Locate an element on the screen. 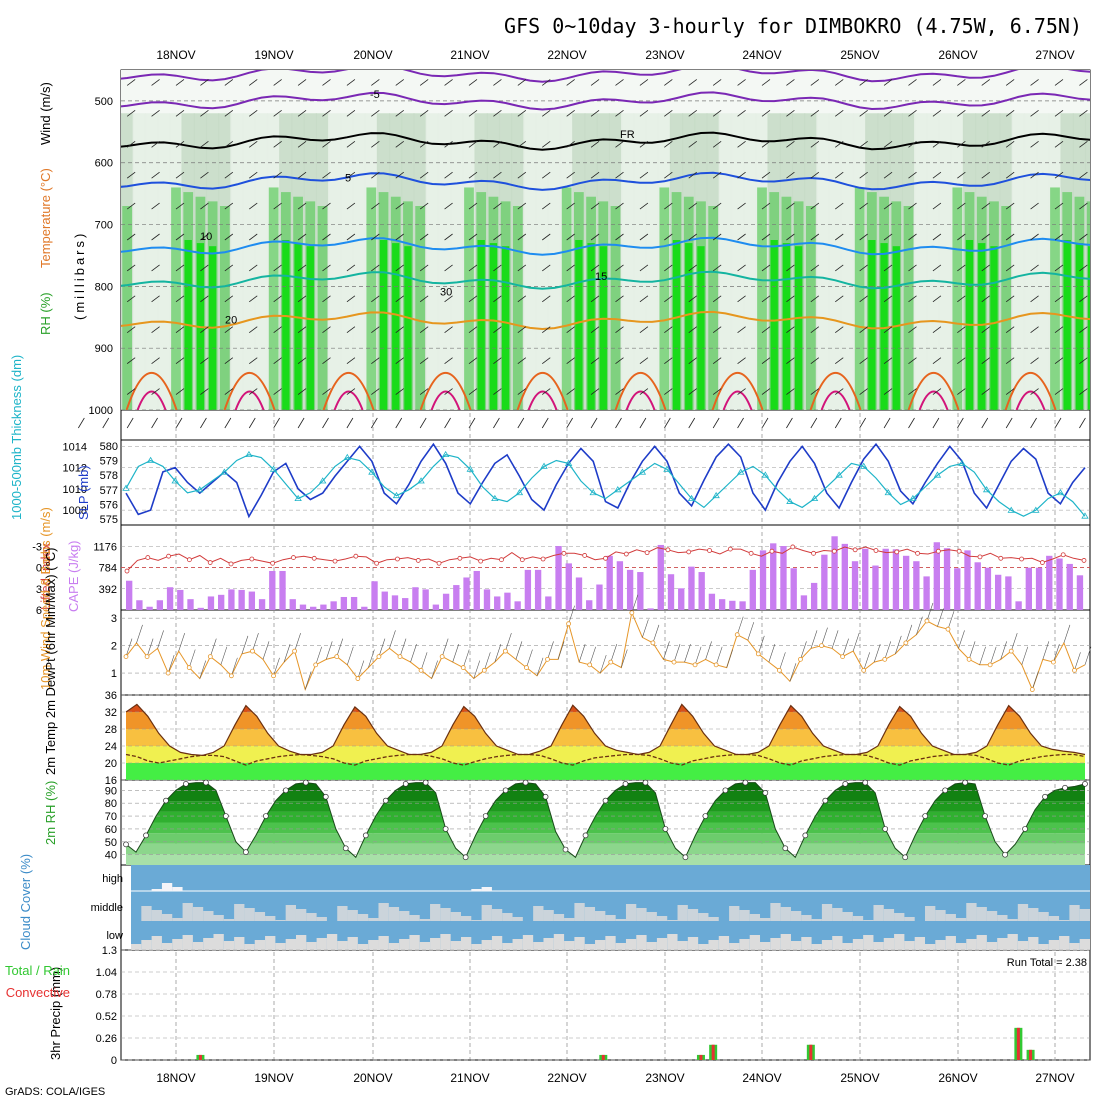  date-label-top: 27NOV is located at coordinates (1054, 55).